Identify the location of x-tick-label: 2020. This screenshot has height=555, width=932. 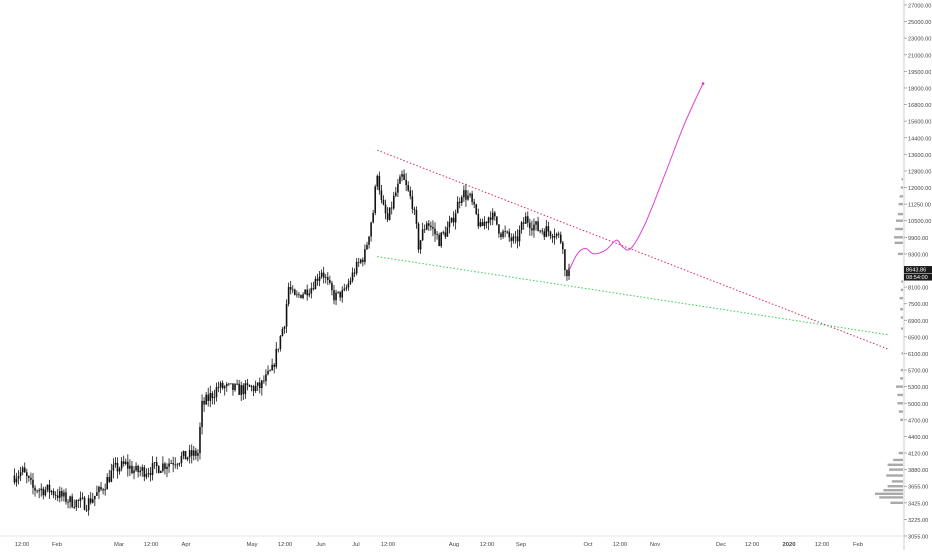
(789, 545).